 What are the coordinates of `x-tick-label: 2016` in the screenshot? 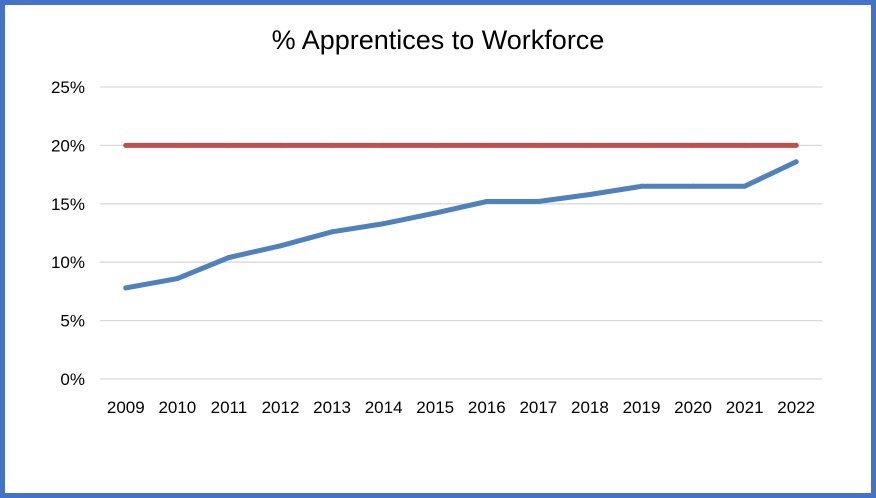 It's located at (487, 407).